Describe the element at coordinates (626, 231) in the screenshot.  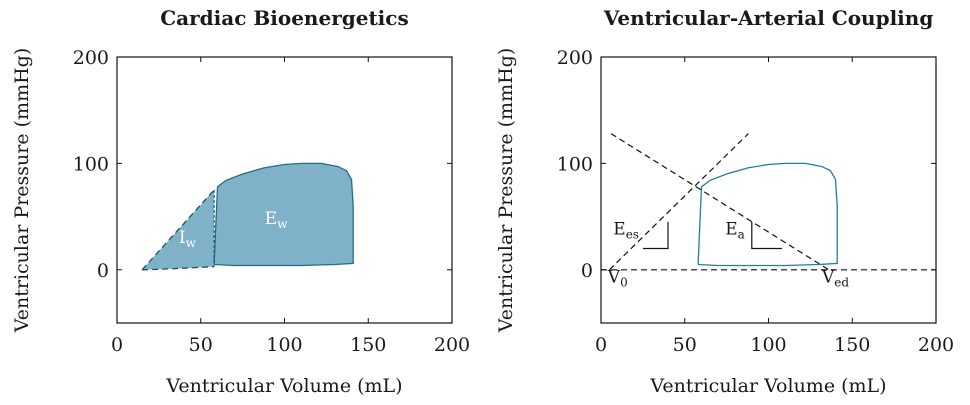
I see `chart2-annotation-ees: Ees` at that location.